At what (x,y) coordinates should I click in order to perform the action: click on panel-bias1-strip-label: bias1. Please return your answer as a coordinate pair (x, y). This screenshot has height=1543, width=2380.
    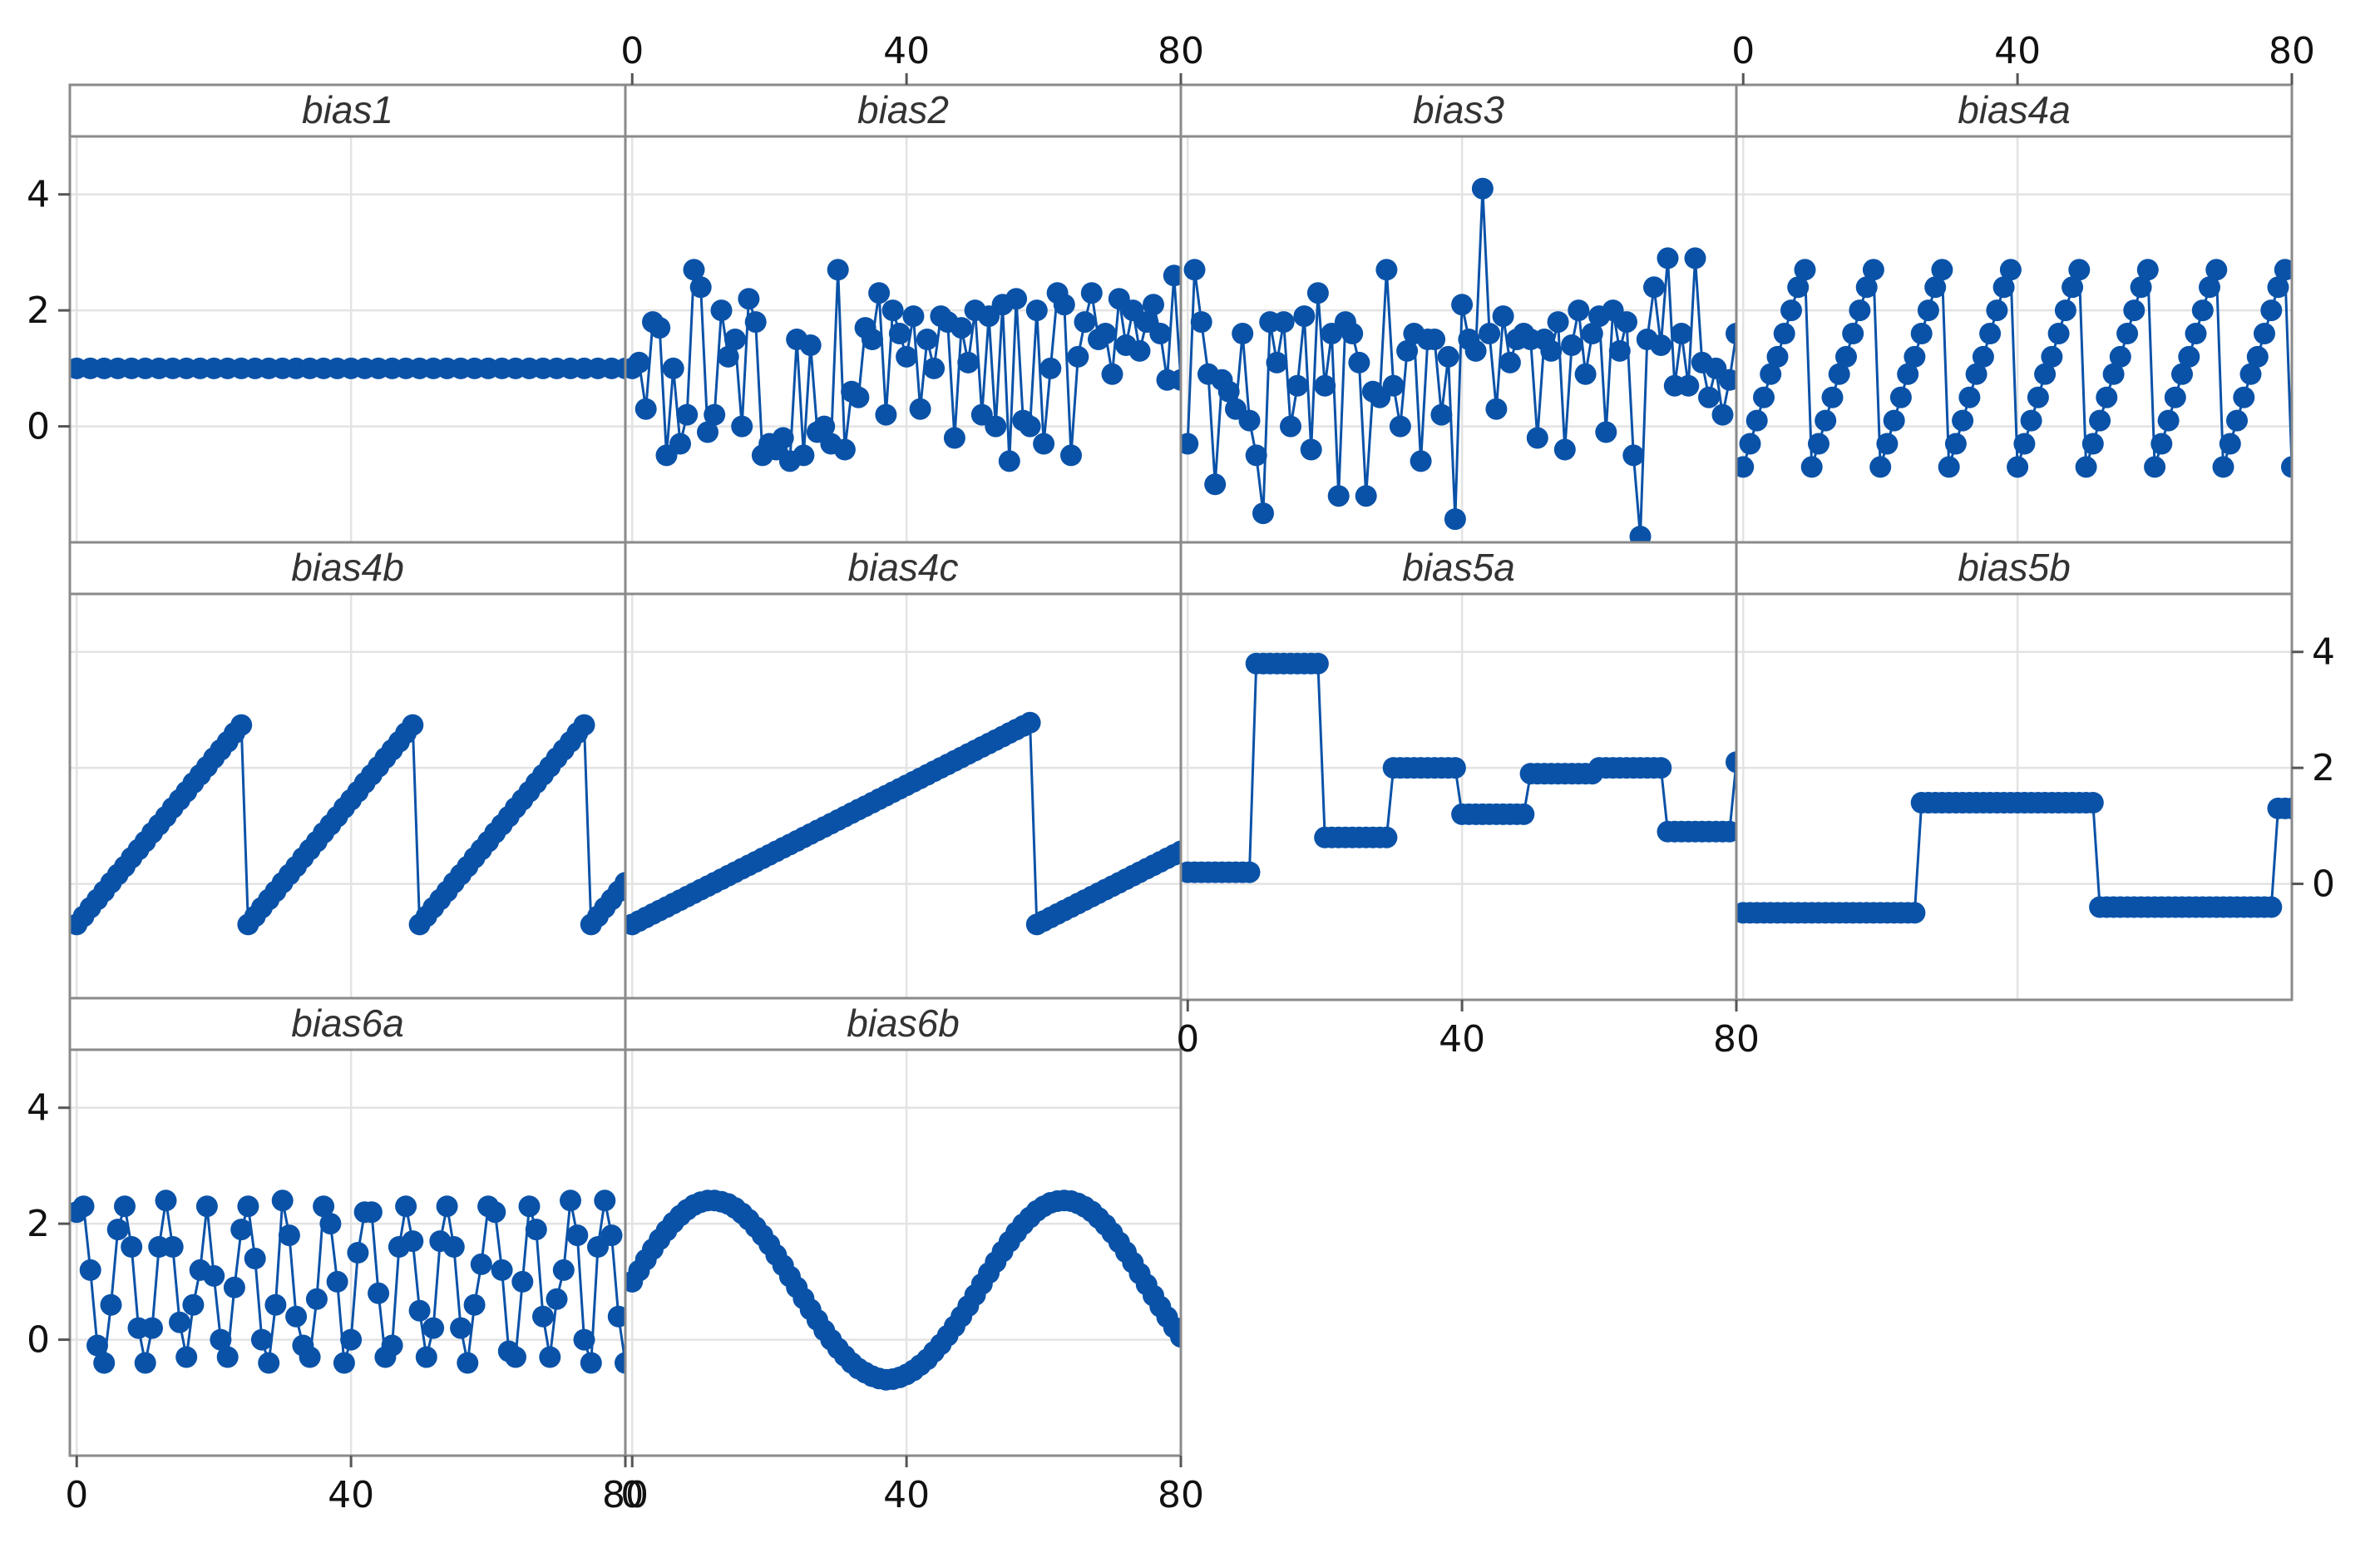
    Looking at the image, I should click on (347, 109).